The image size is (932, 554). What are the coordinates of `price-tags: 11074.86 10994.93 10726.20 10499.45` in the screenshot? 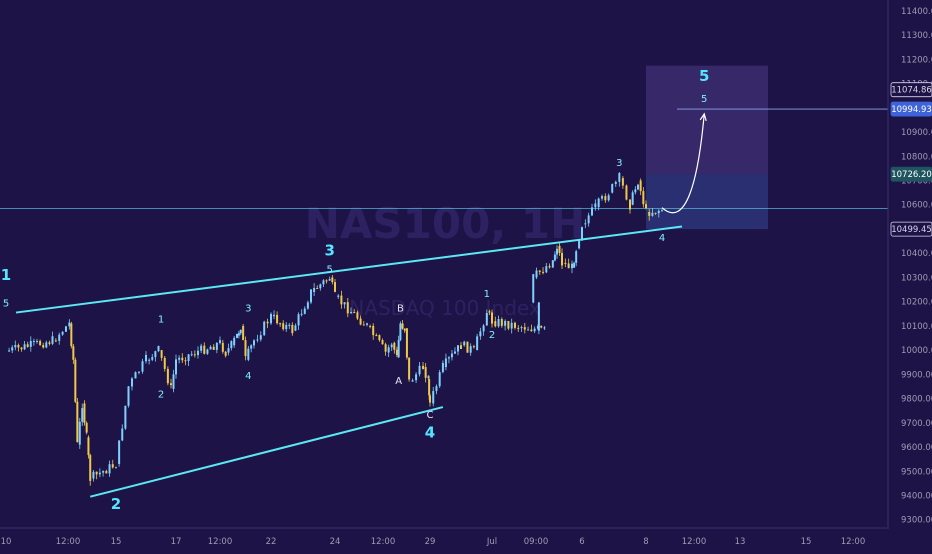 It's located at (911, 159).